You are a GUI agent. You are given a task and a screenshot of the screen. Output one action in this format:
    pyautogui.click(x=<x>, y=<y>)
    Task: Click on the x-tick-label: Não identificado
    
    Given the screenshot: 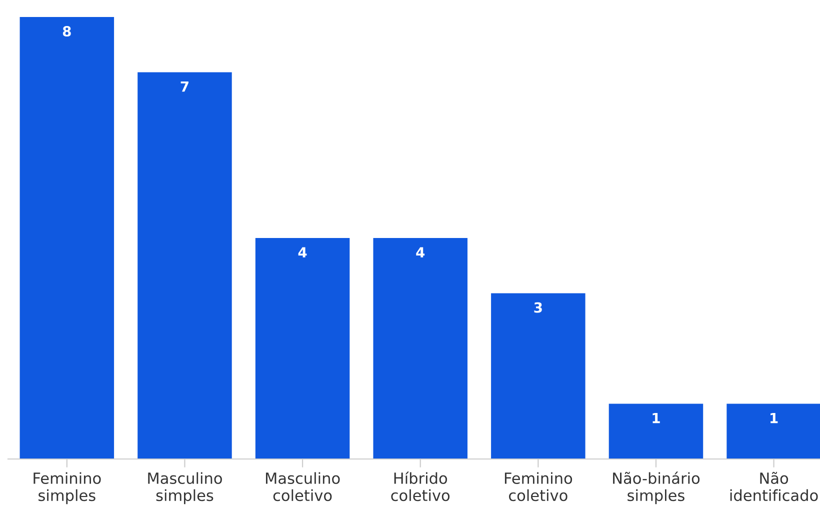 What is the action you would take?
    pyautogui.click(x=774, y=487)
    